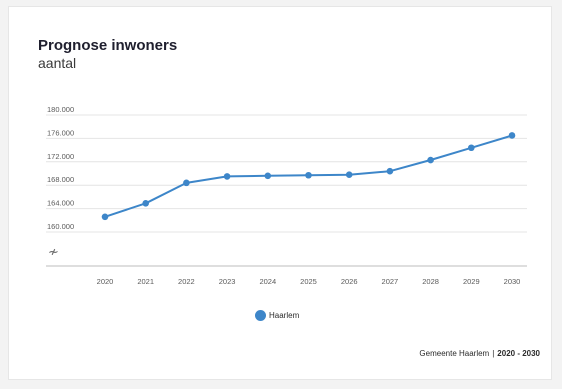 Image resolution: width=562 pixels, height=389 pixels. I want to click on chart-subtitle: aantal, so click(57, 63).